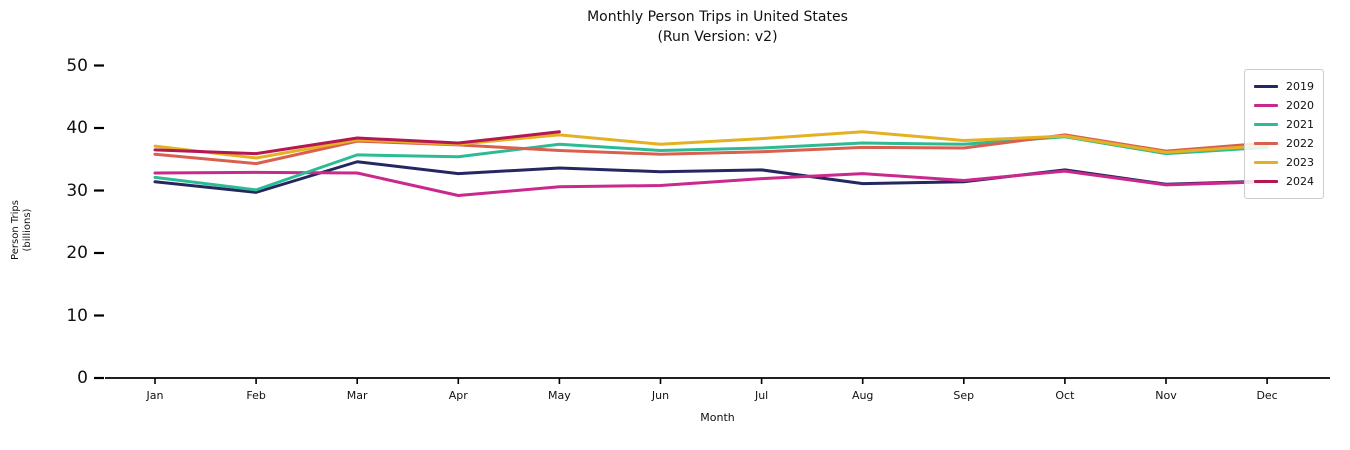  What do you see at coordinates (660, 395) in the screenshot?
I see `x-tick-label-jun: Jun` at bounding box center [660, 395].